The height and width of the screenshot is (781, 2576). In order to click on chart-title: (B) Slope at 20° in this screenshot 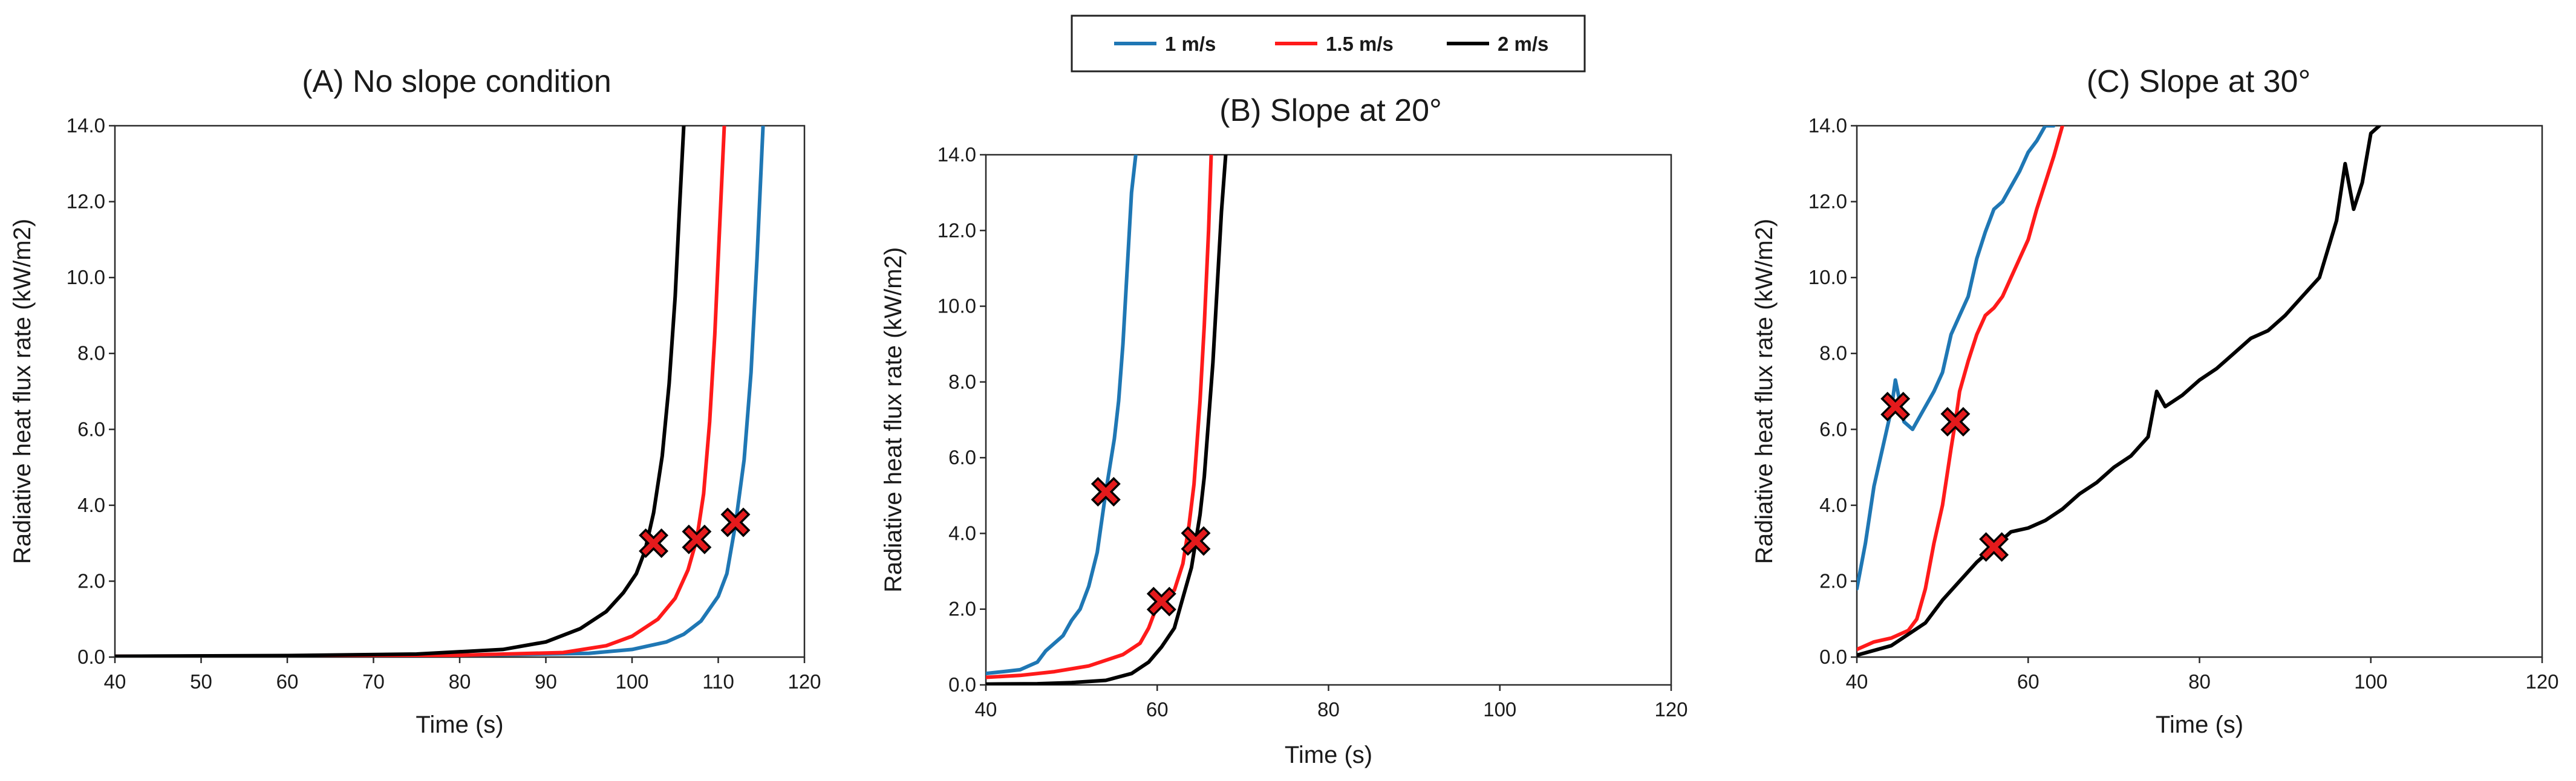, I will do `click(1331, 110)`.